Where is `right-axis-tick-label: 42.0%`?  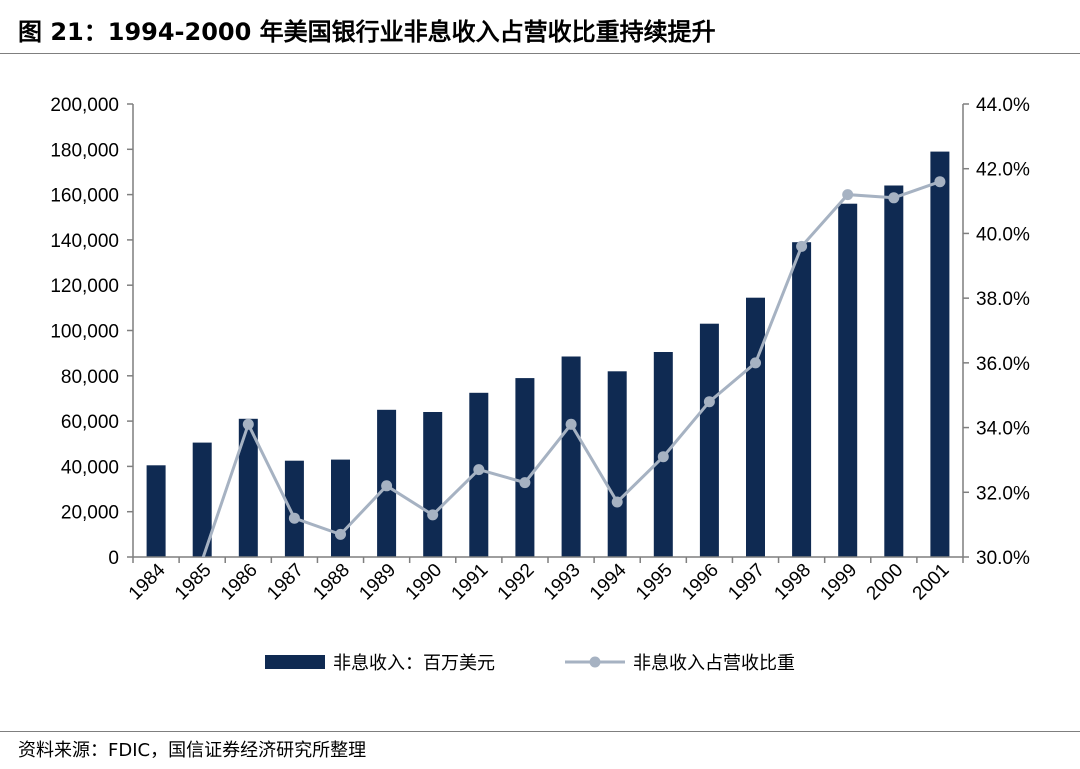 right-axis-tick-label: 42.0% is located at coordinates (1003, 170).